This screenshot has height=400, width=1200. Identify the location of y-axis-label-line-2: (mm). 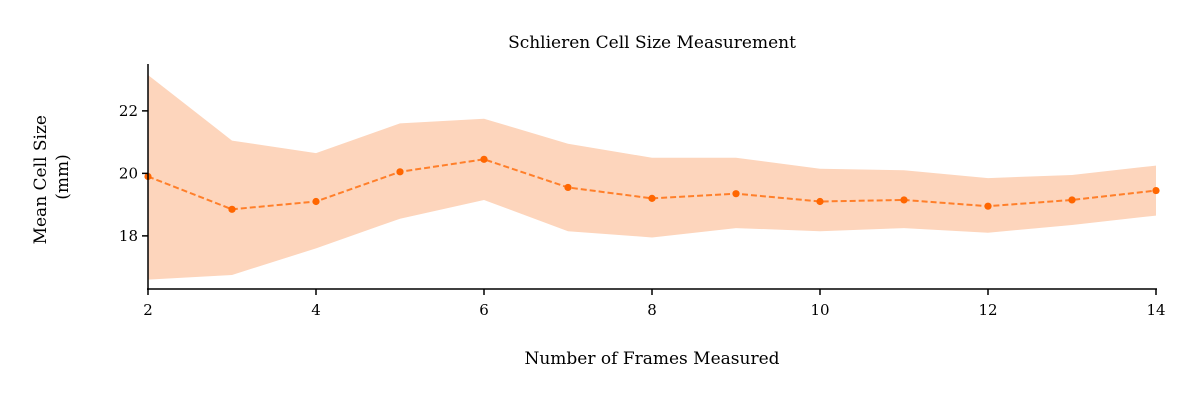
(63, 177).